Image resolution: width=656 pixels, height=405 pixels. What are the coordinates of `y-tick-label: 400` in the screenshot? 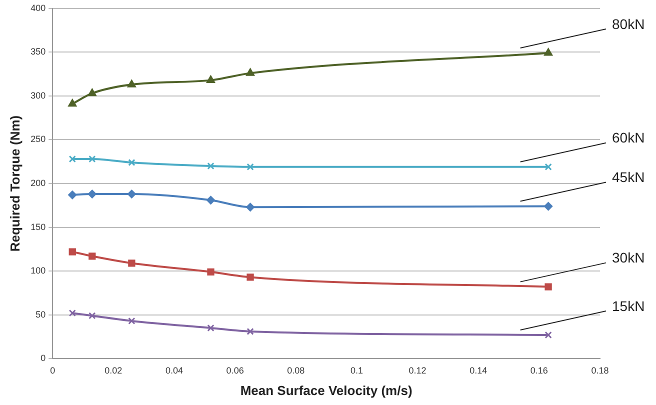 It's located at (38, 7).